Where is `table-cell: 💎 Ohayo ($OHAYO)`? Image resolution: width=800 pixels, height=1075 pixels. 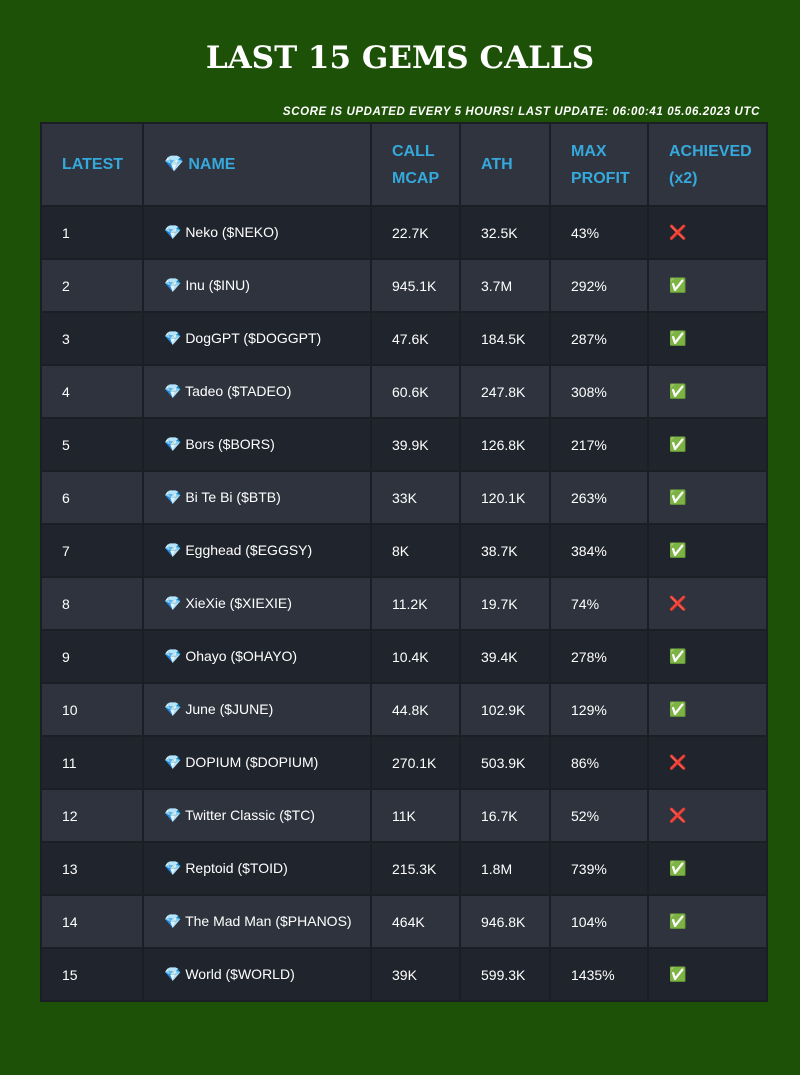
table-cell: 💎 Ohayo ($OHAYO) is located at coordinates (257, 656).